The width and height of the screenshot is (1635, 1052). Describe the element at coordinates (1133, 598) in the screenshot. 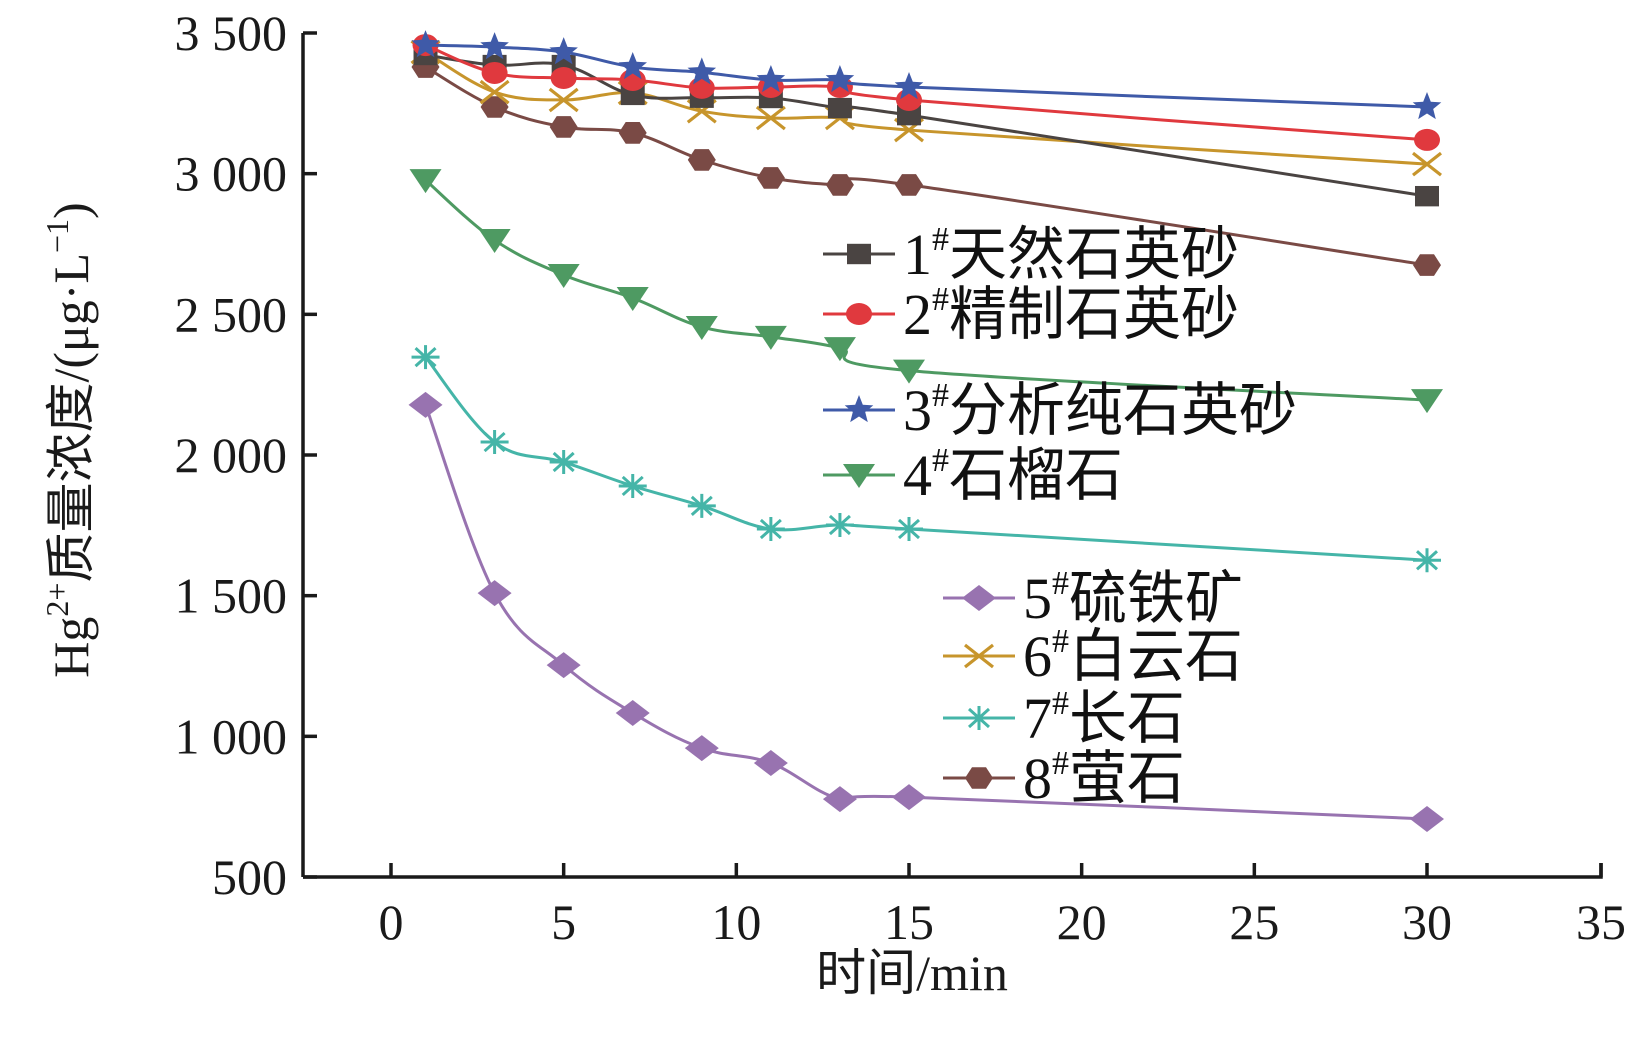

I see `legend-label: 5#硫铁矿` at that location.